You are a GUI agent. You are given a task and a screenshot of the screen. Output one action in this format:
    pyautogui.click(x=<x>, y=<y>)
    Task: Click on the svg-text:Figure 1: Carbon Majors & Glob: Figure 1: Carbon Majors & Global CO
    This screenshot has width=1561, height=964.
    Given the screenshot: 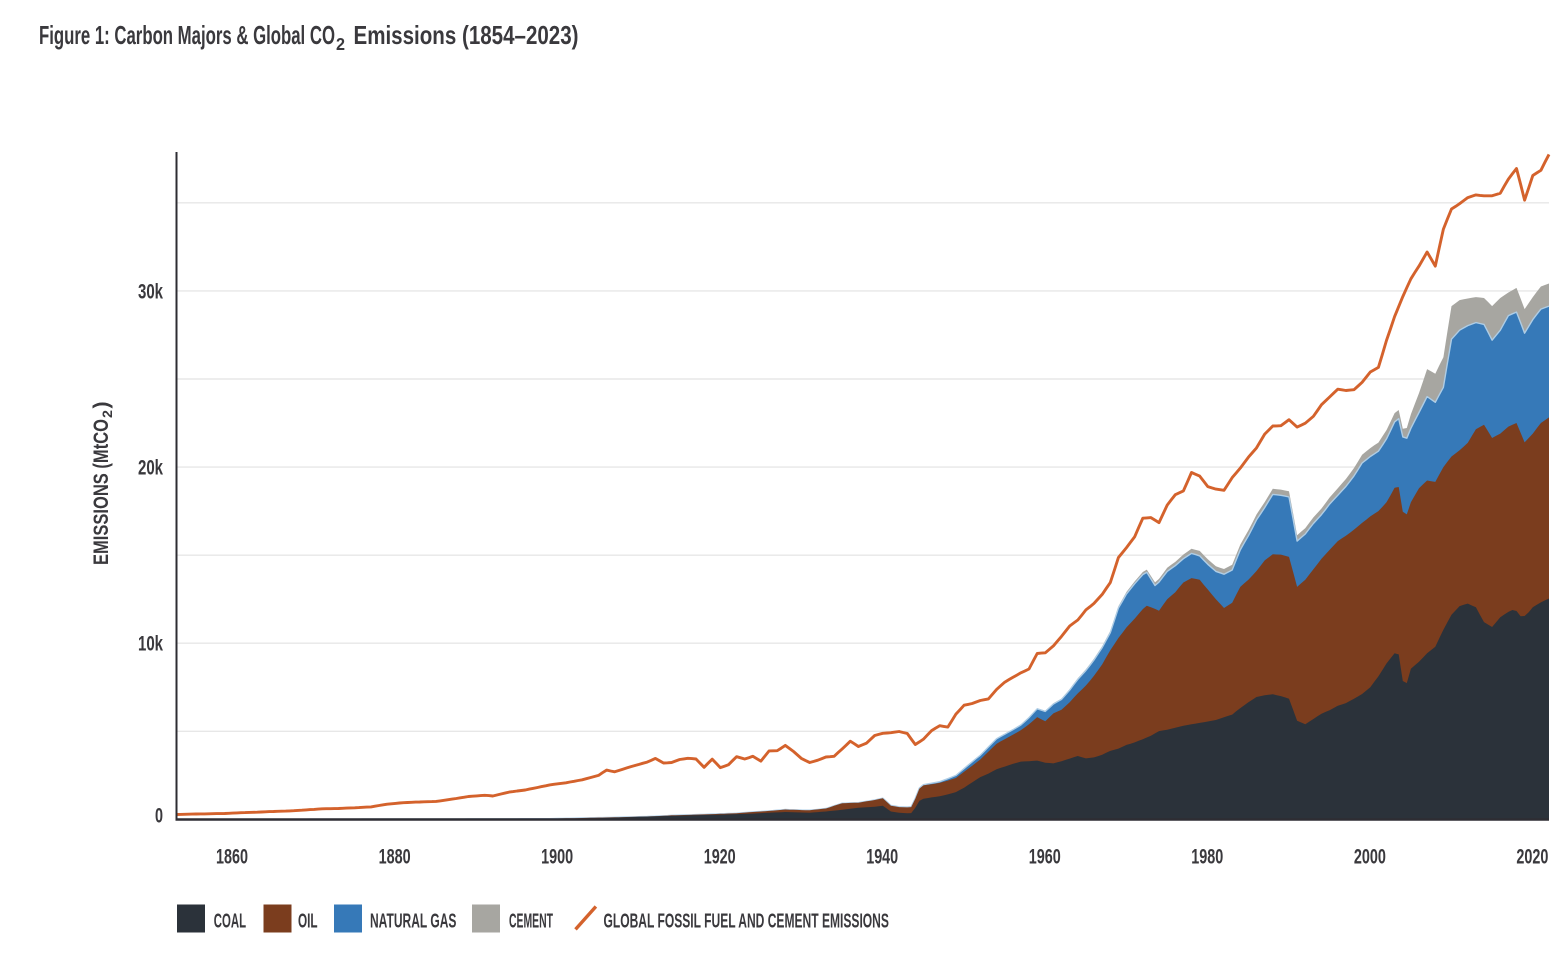 What is the action you would take?
    pyautogui.click(x=187, y=35)
    